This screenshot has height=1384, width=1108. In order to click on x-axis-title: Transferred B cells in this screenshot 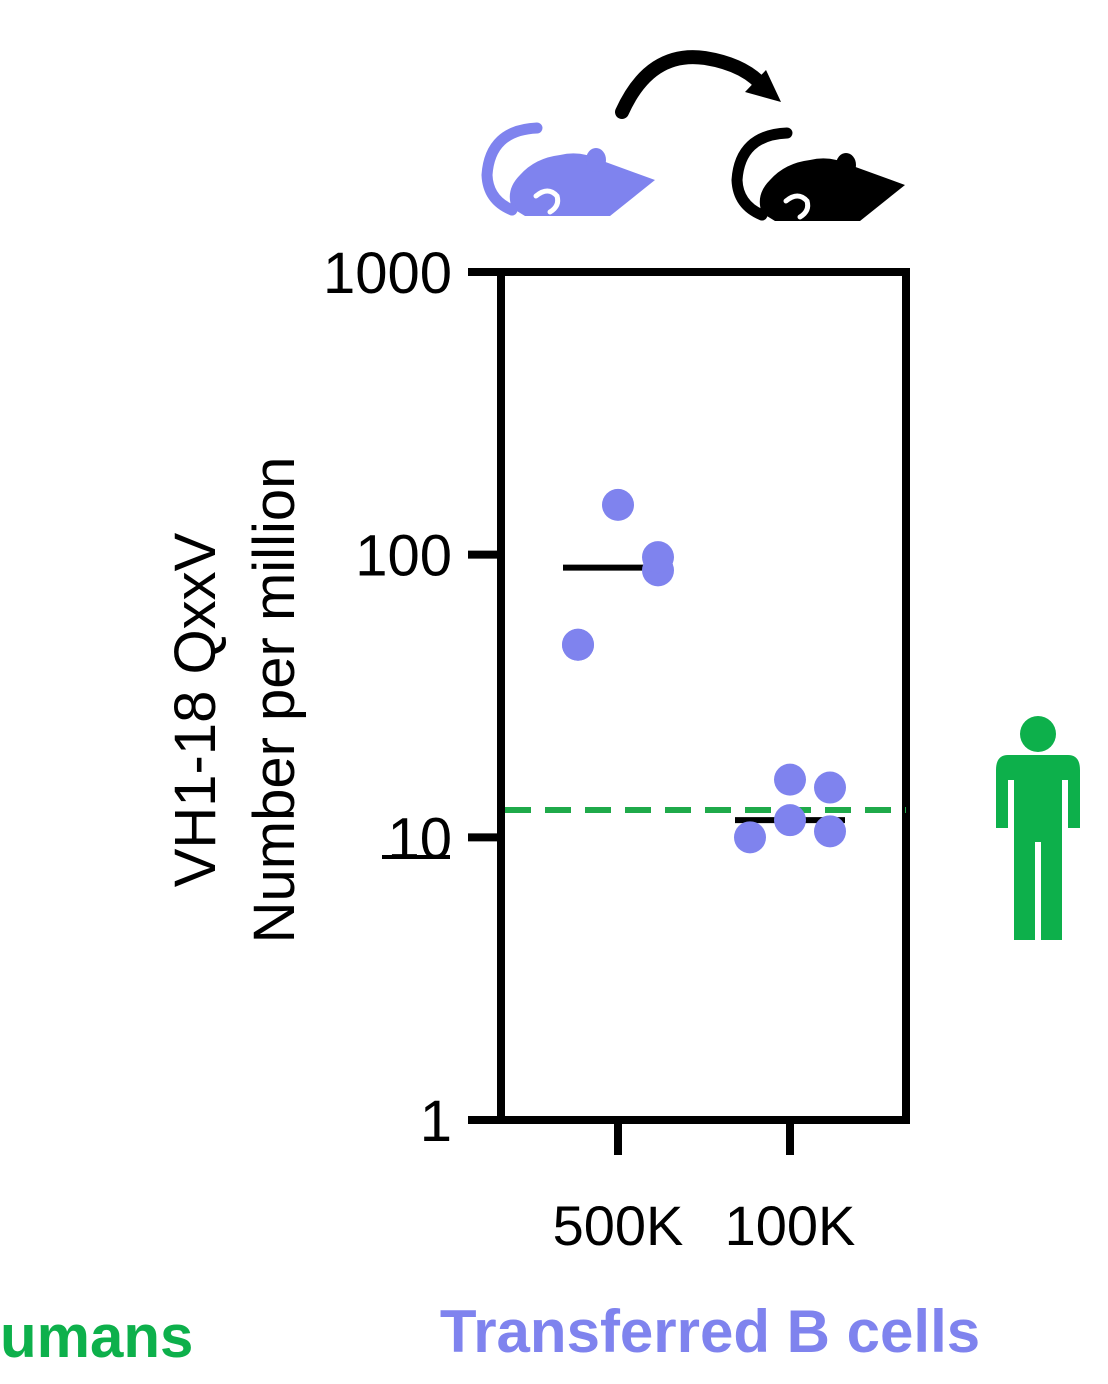, I will do `click(710, 1331)`.